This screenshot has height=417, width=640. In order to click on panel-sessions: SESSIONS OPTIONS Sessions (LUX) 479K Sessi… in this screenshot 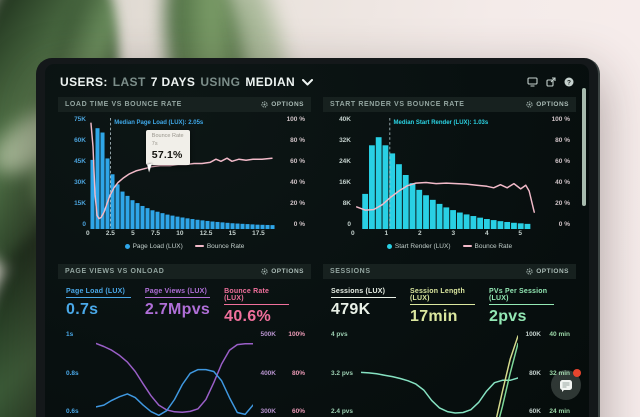, I will do `click(449, 340)`.